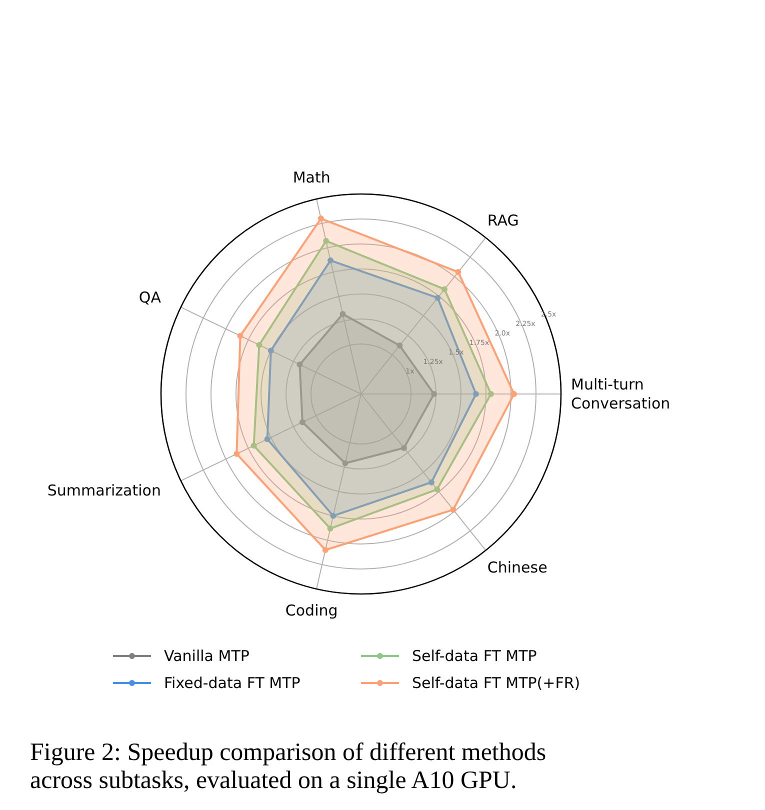  I want to click on legend-label: Self-data FT MTP(+FR), so click(496, 683).